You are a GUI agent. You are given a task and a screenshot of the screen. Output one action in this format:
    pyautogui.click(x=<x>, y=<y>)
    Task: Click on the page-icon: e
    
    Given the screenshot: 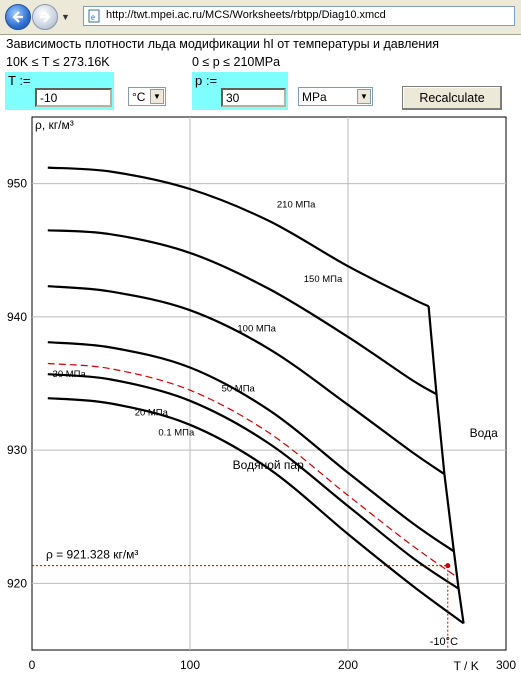 What is the action you would take?
    pyautogui.click(x=94, y=16)
    